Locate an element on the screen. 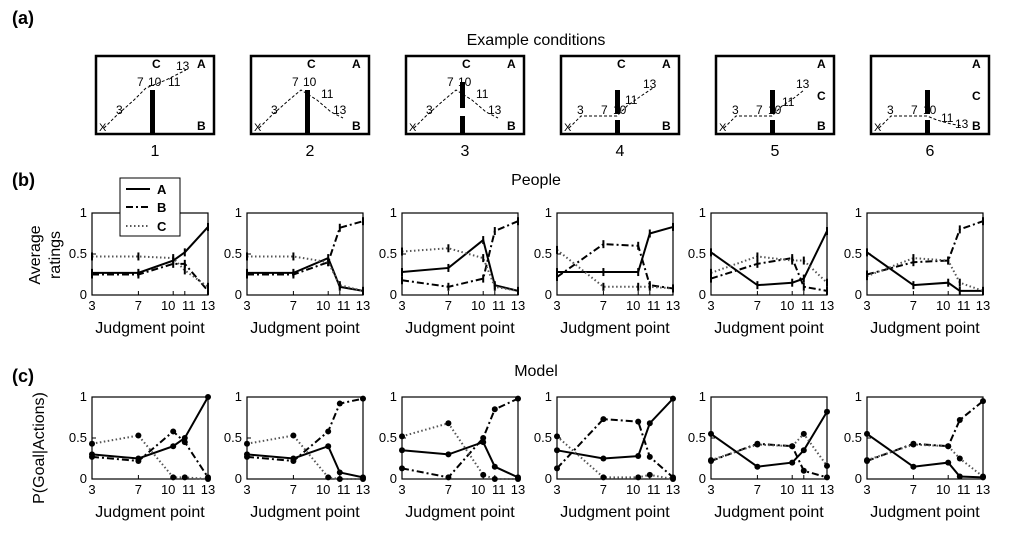  goal-b-mark: B is located at coordinates (356, 126).